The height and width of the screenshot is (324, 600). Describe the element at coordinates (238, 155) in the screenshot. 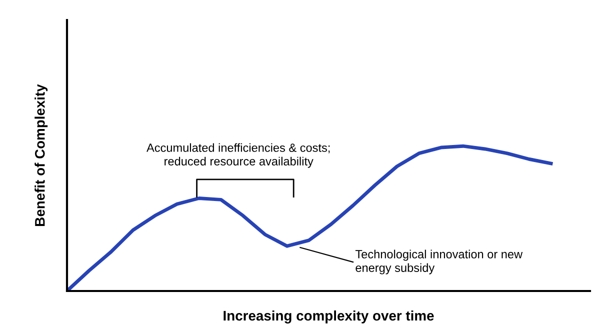

I see `annotation: Accumulated inefficiencies & costs; reduced resource availability` at that location.